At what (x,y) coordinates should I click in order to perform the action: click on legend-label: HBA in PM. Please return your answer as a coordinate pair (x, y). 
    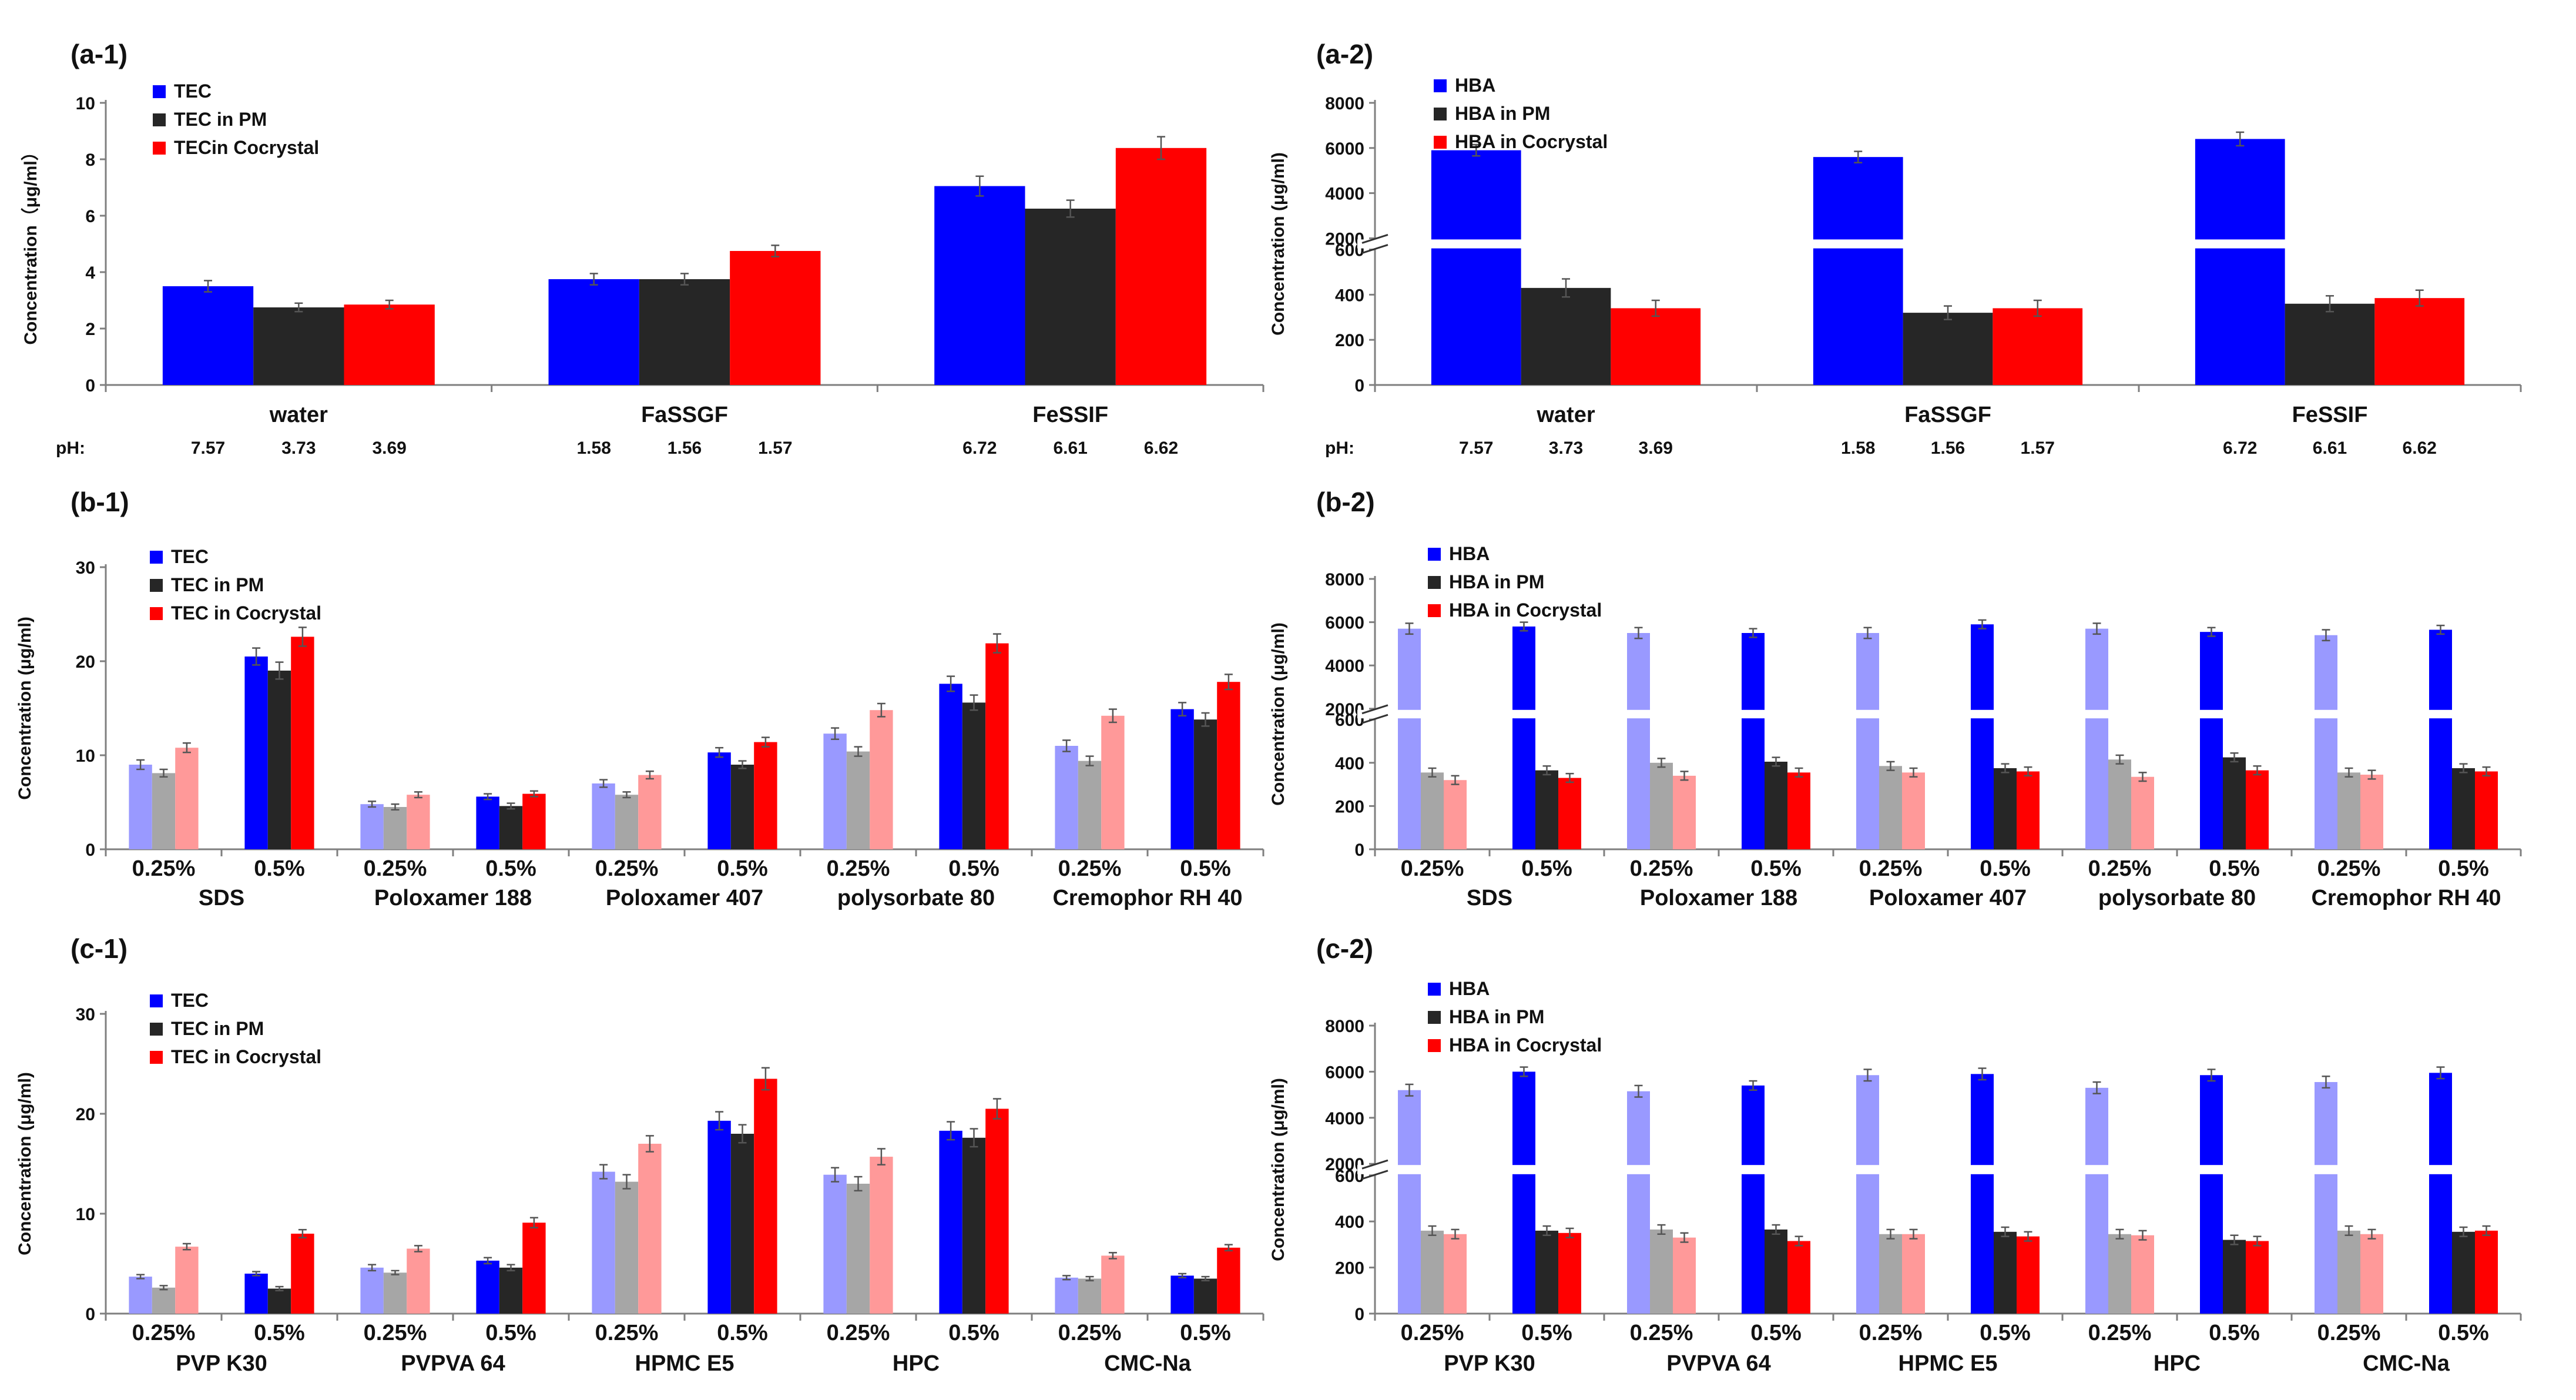
    Looking at the image, I should click on (1496, 1016).